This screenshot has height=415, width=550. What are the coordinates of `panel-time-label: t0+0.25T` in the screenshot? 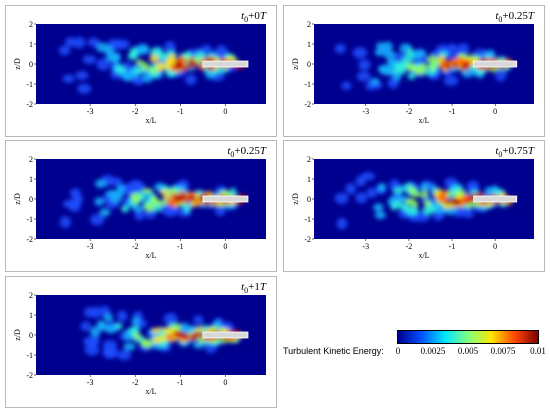 It's located at (515, 17).